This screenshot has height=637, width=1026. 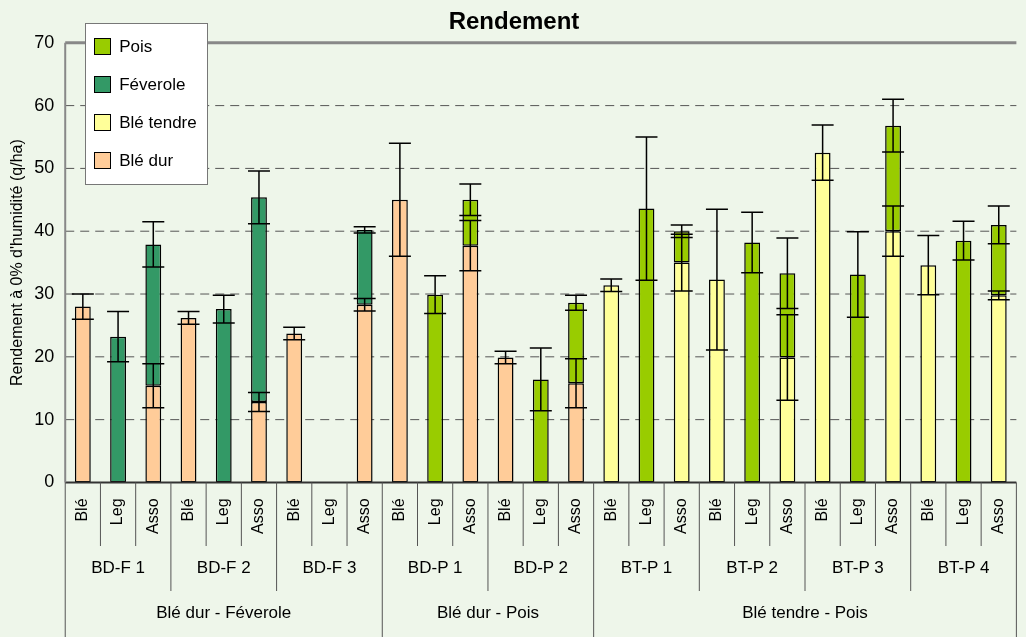 I want to click on y-tick-label: 30, so click(x=44, y=292).